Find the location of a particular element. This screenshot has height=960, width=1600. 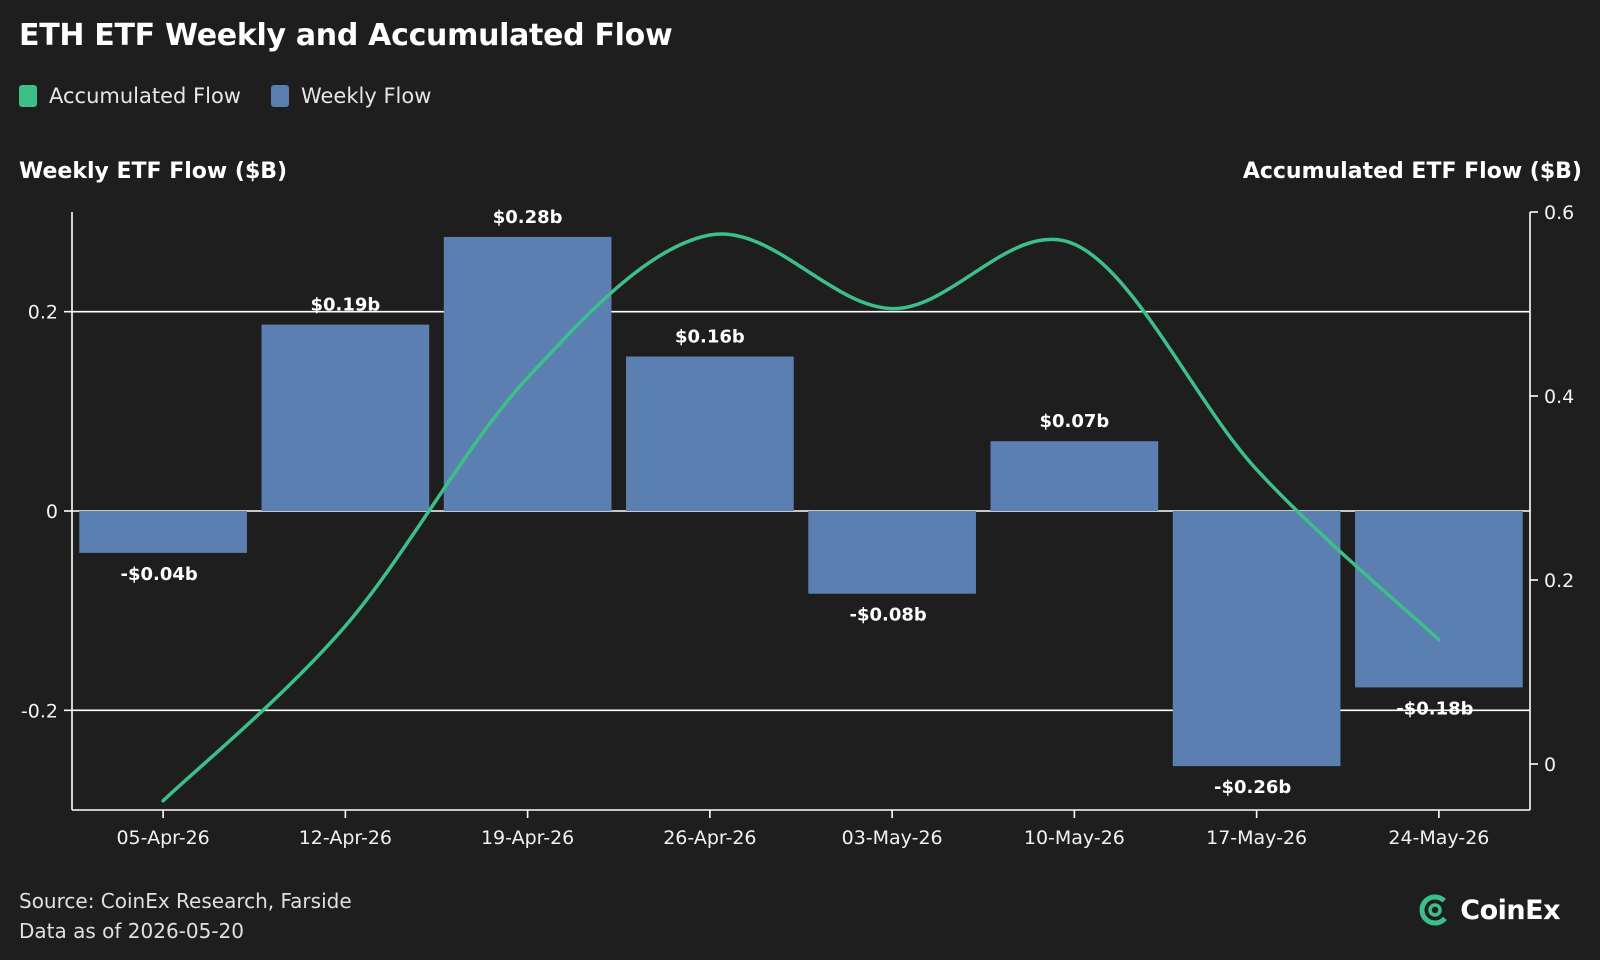

legend-item-accumulated: Accumulated Flow is located at coordinates (130, 96).